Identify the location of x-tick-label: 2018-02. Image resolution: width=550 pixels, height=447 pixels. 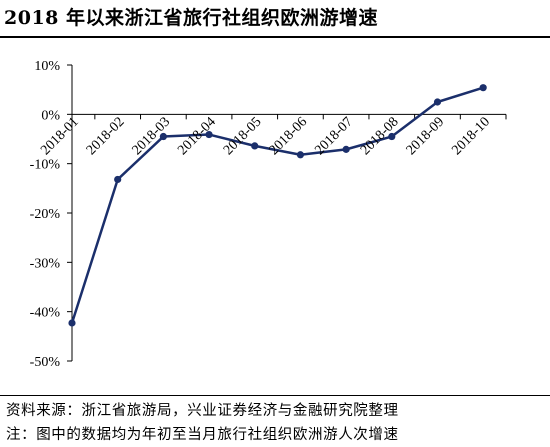
(106, 137).